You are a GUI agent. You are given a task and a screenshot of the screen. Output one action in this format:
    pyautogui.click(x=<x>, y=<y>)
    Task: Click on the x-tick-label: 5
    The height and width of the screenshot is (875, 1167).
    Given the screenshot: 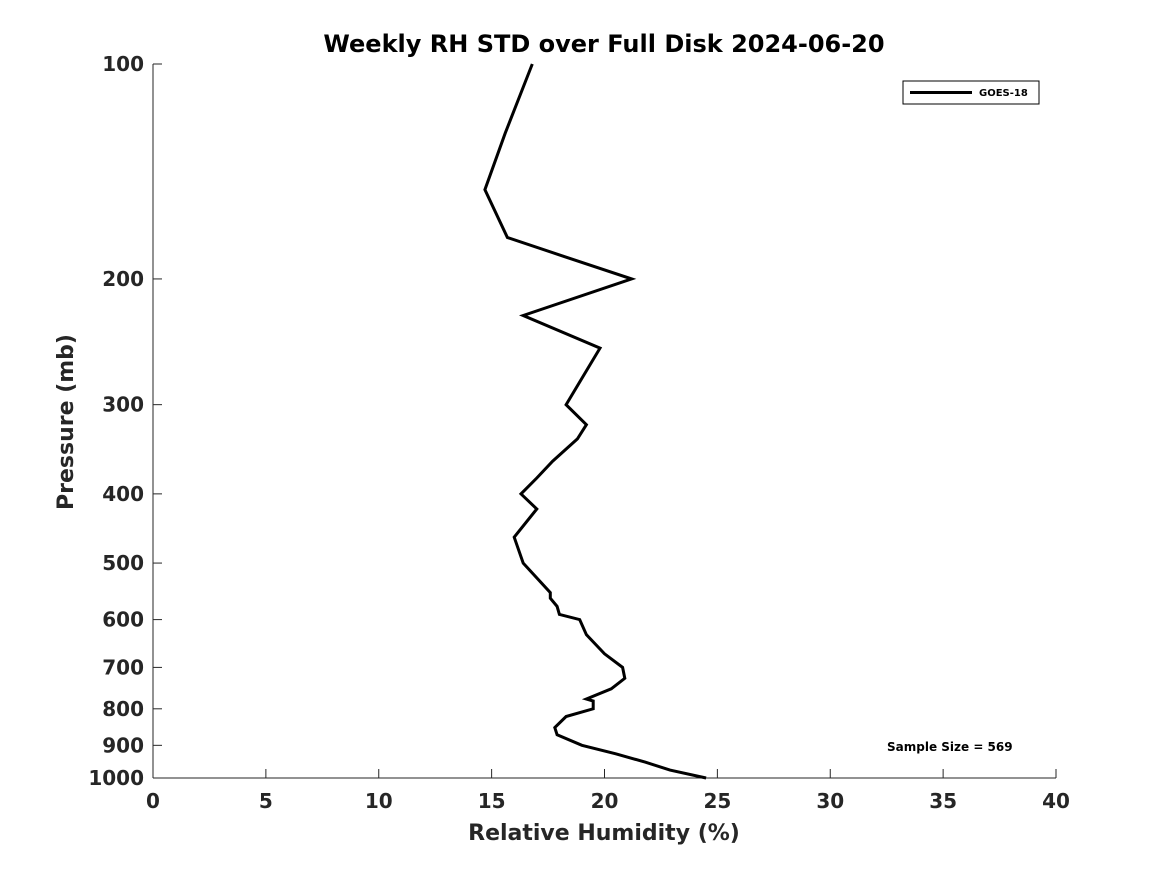 What is the action you would take?
    pyautogui.click(x=266, y=801)
    